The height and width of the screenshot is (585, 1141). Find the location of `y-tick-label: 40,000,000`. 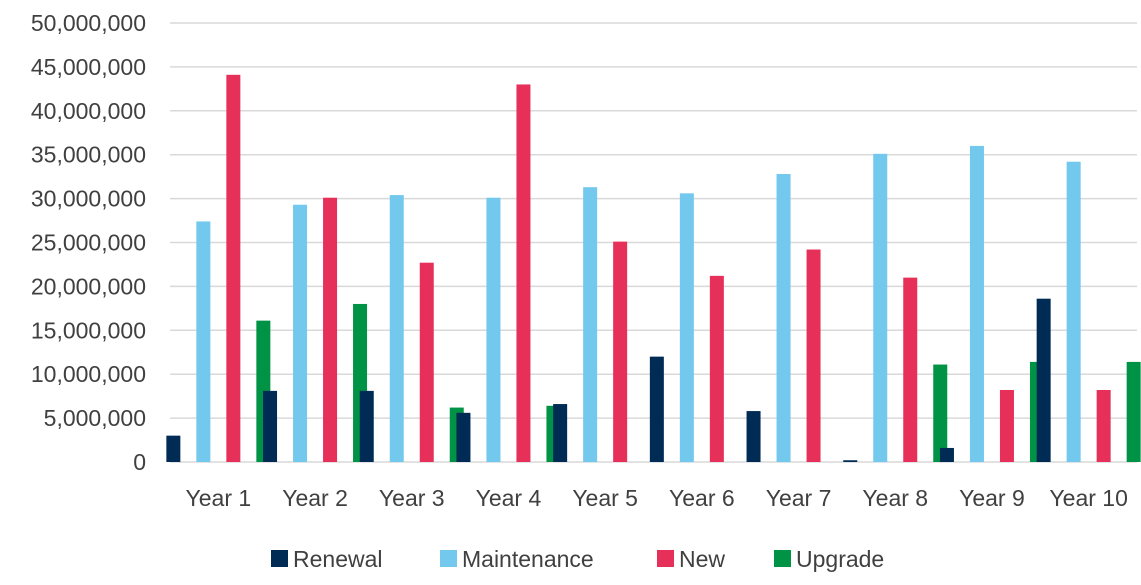

y-tick-label: 40,000,000 is located at coordinates (88, 111).